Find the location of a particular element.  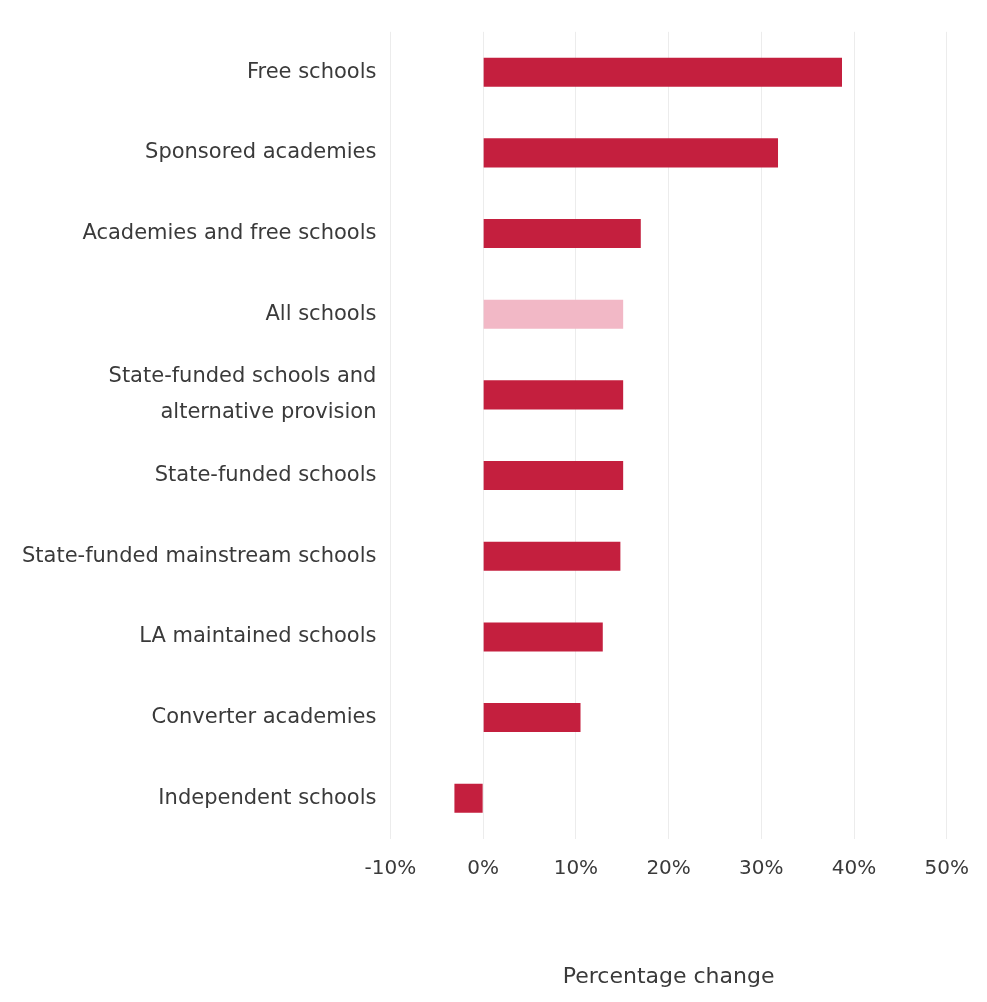

x-axis-title: Percentage change is located at coordinates (668, 975).